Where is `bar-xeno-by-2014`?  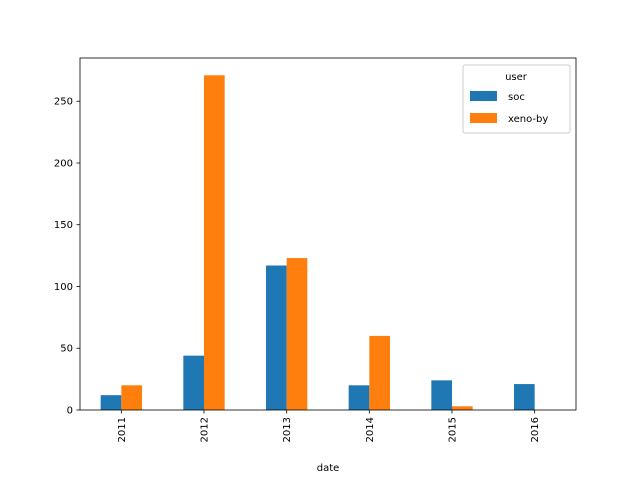 bar-xeno-by-2014 is located at coordinates (379, 372).